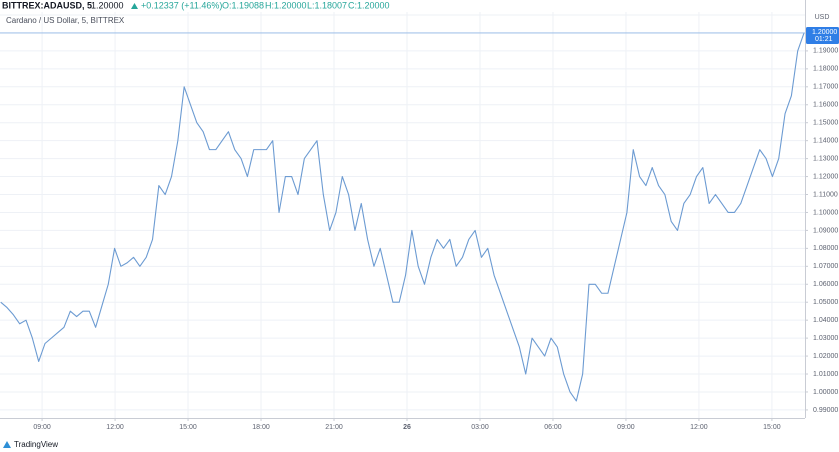 The width and height of the screenshot is (839, 452). I want to click on symbol: BITTREX:ADAUSD, 5, so click(47, 5).